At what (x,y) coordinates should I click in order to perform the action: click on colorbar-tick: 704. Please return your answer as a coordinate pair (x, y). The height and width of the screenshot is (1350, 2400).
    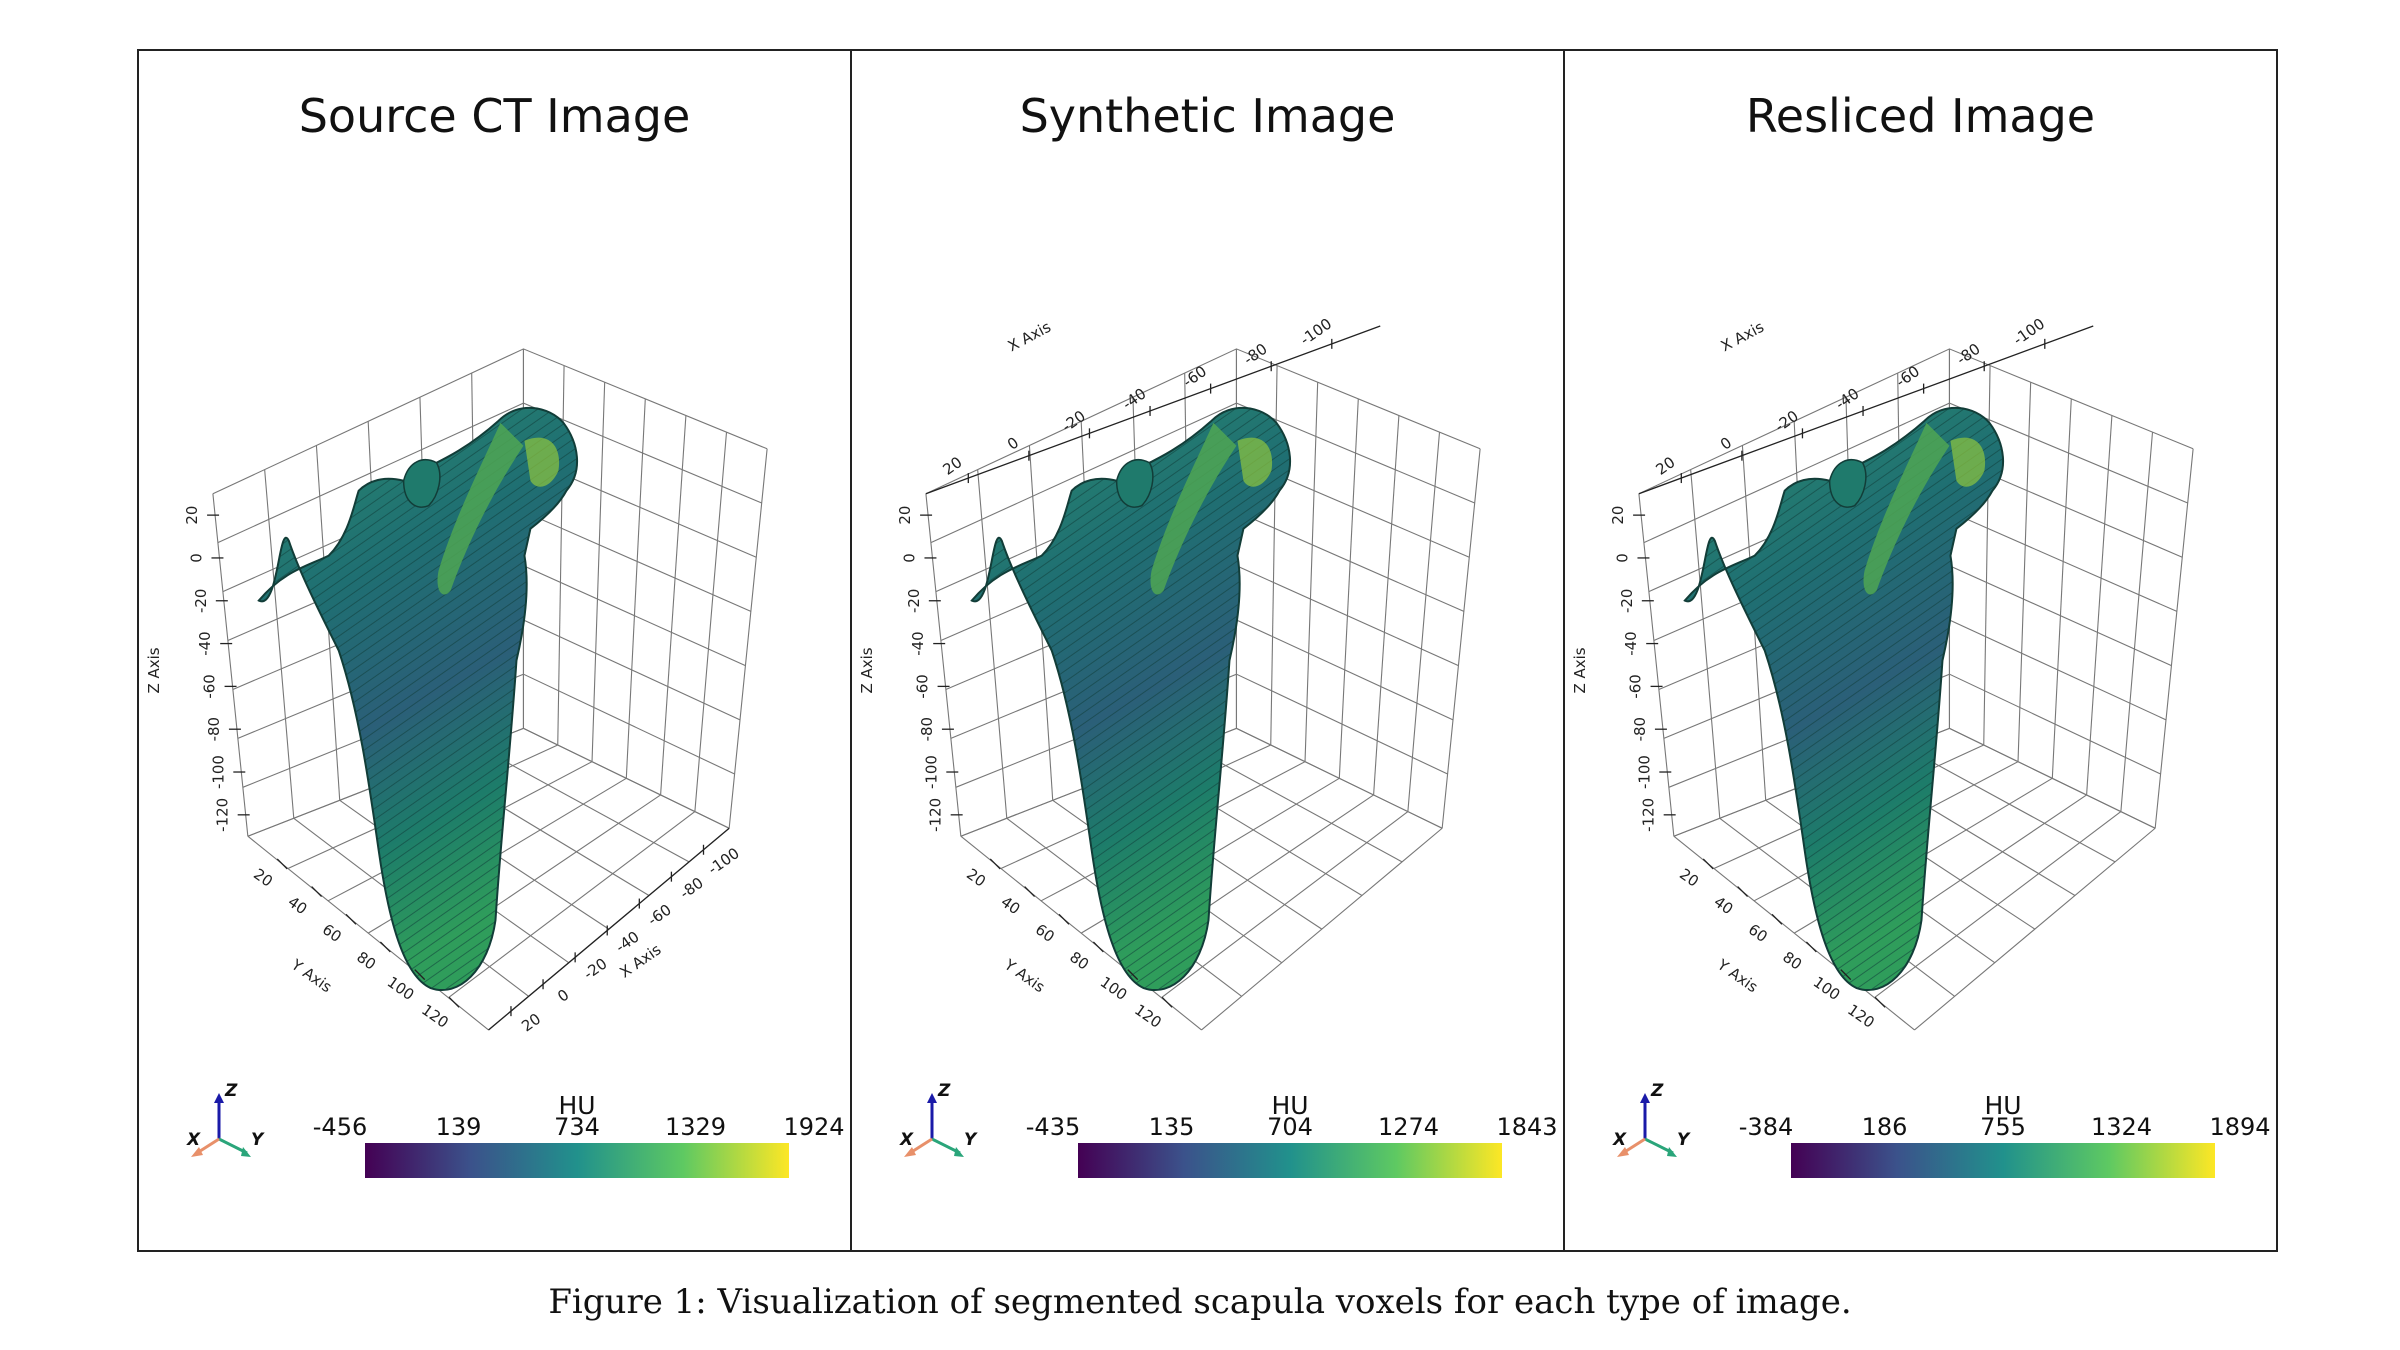
    Looking at the image, I should click on (1290, 1127).